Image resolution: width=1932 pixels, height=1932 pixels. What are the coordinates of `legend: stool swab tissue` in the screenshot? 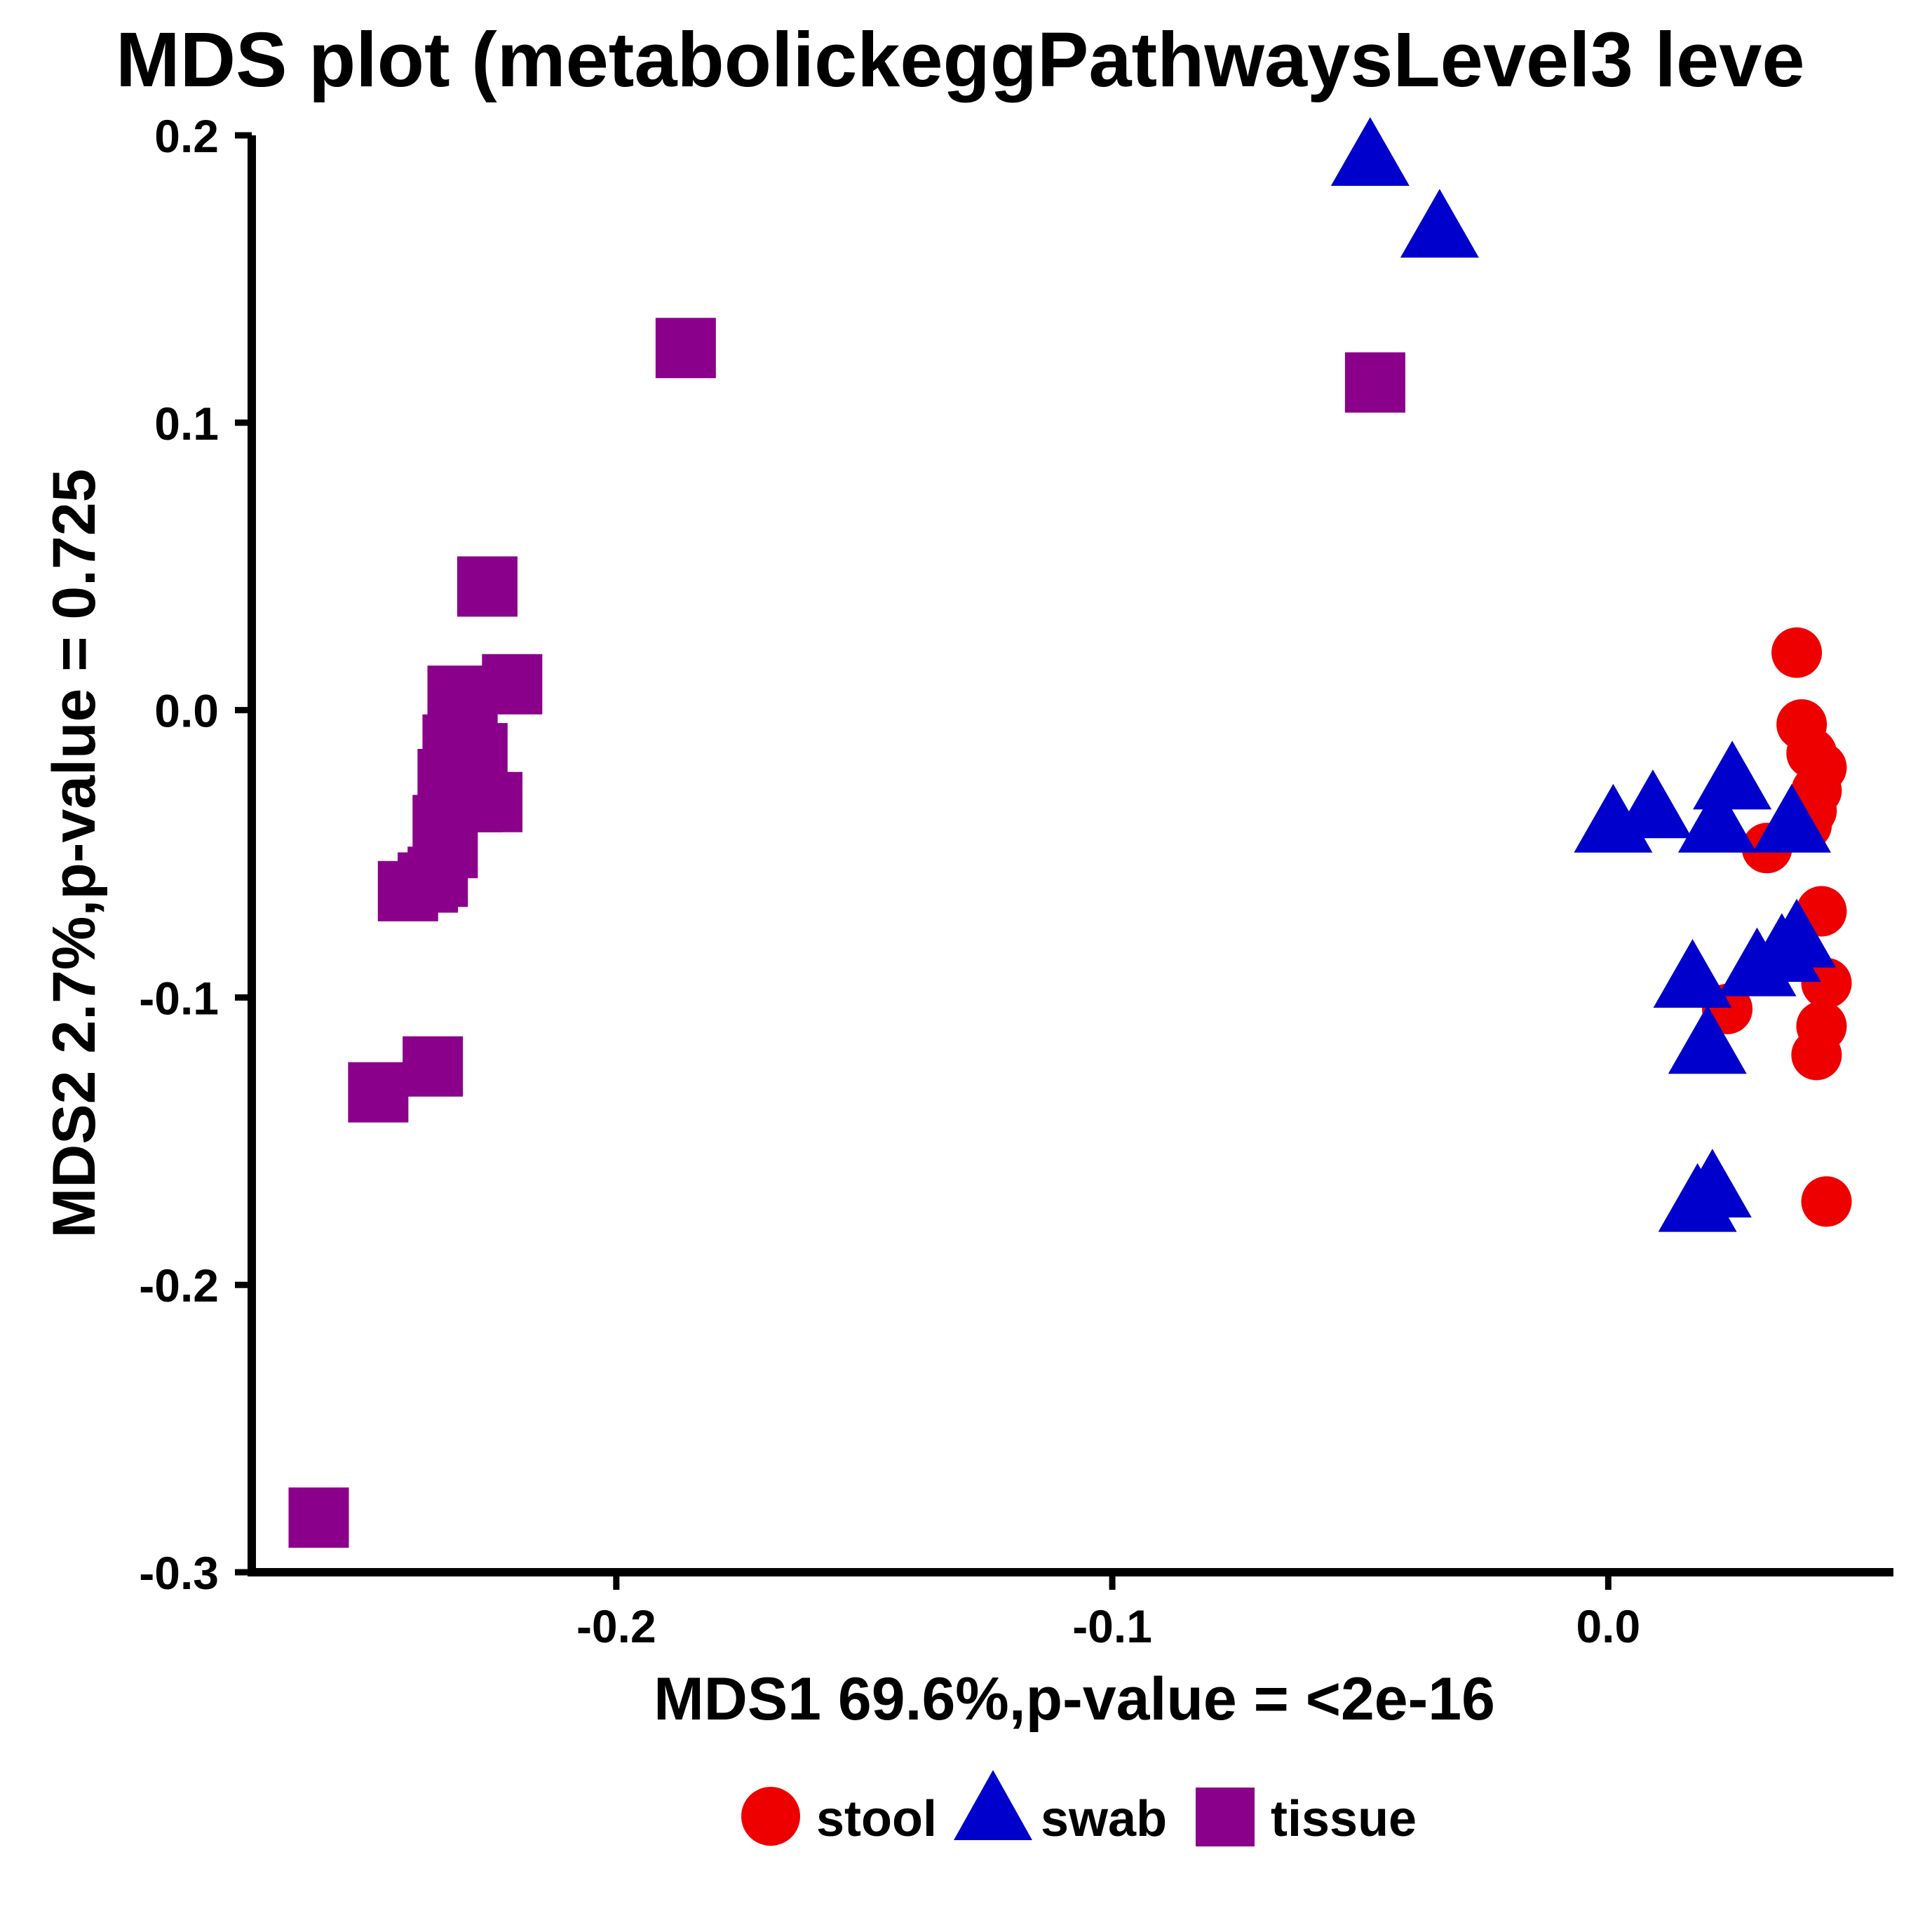 It's located at (1079, 1808).